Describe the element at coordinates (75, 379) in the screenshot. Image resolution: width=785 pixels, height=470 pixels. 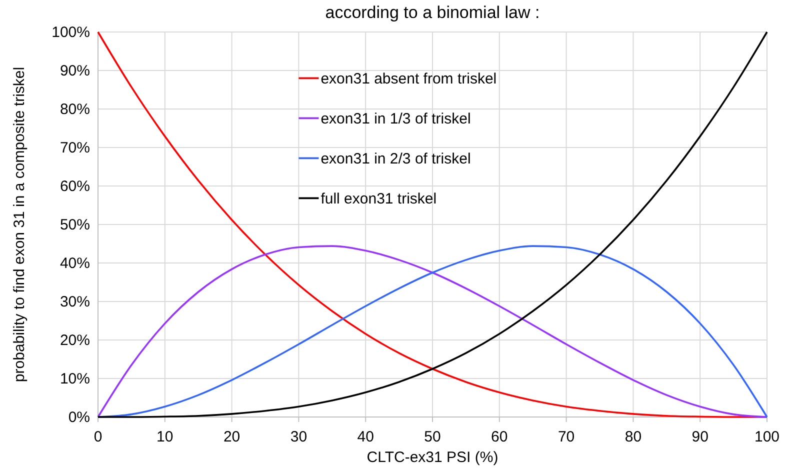
I see `y-tick-label: 10%` at that location.